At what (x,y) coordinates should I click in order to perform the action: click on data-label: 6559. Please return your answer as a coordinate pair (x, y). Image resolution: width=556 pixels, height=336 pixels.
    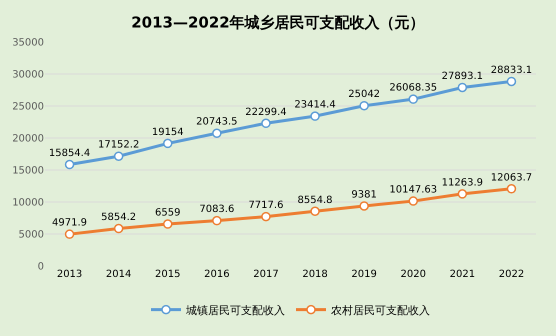
    Looking at the image, I should click on (167, 213).